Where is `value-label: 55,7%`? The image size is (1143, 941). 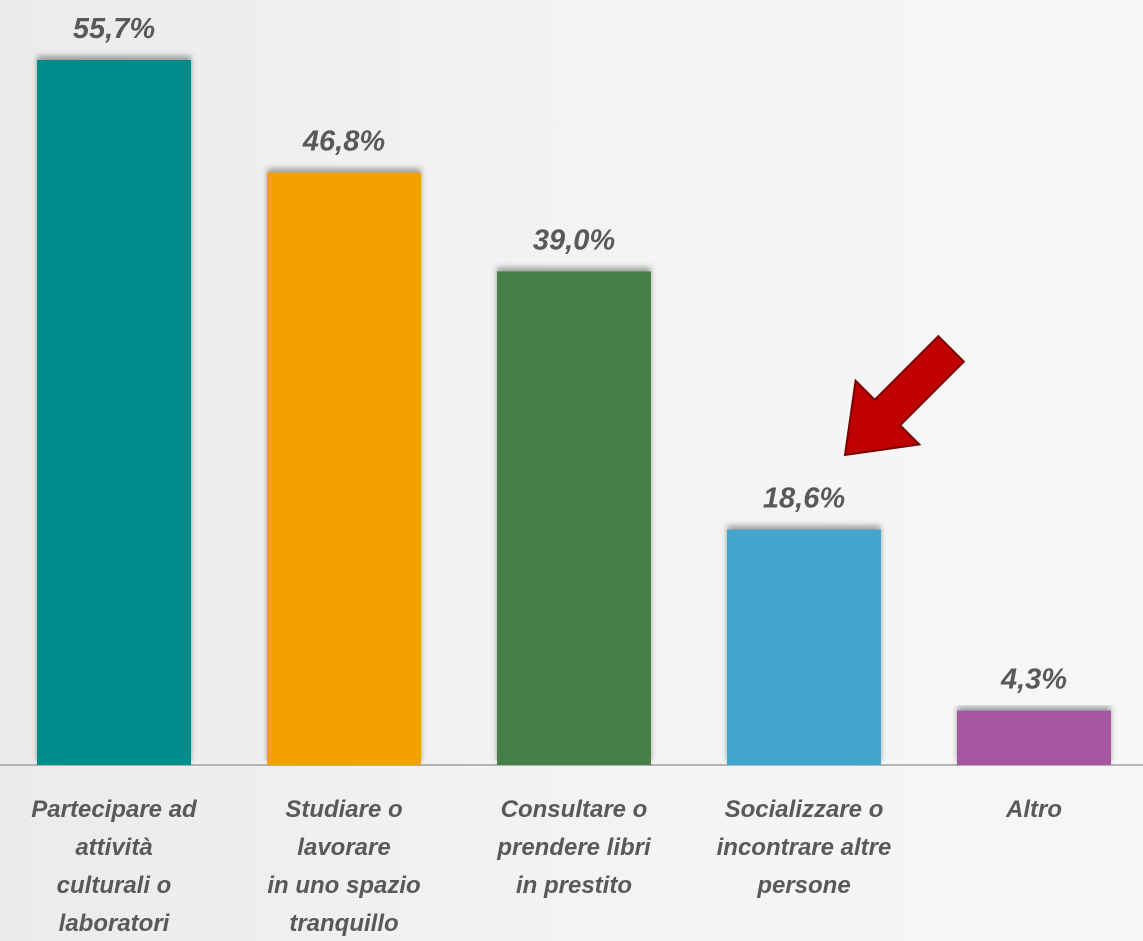
value-label: 55,7% is located at coordinates (114, 29).